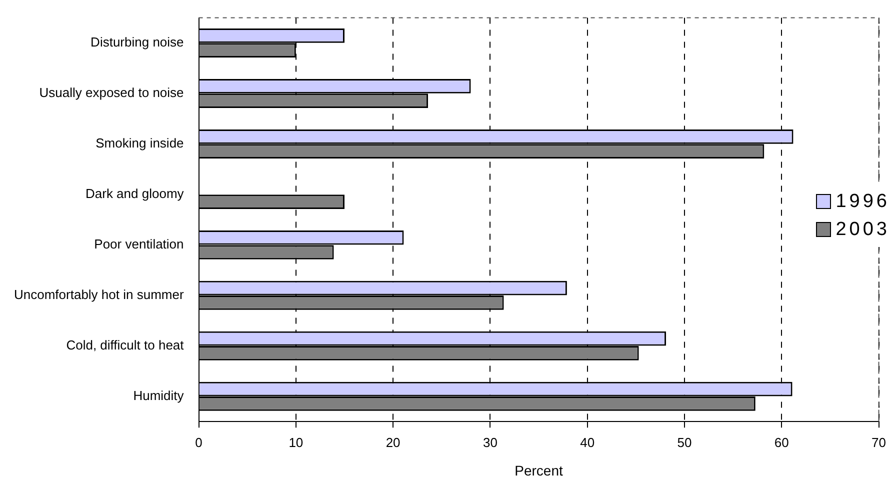 This screenshot has height=484, width=894. I want to click on x-tick-label: 20, so click(393, 442).